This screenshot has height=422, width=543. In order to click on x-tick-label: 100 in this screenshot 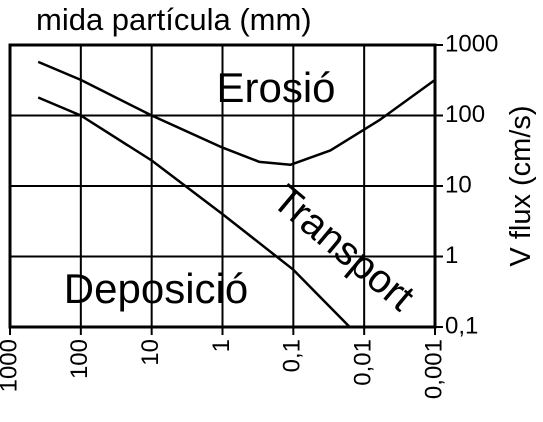, I will do `click(79, 359)`.